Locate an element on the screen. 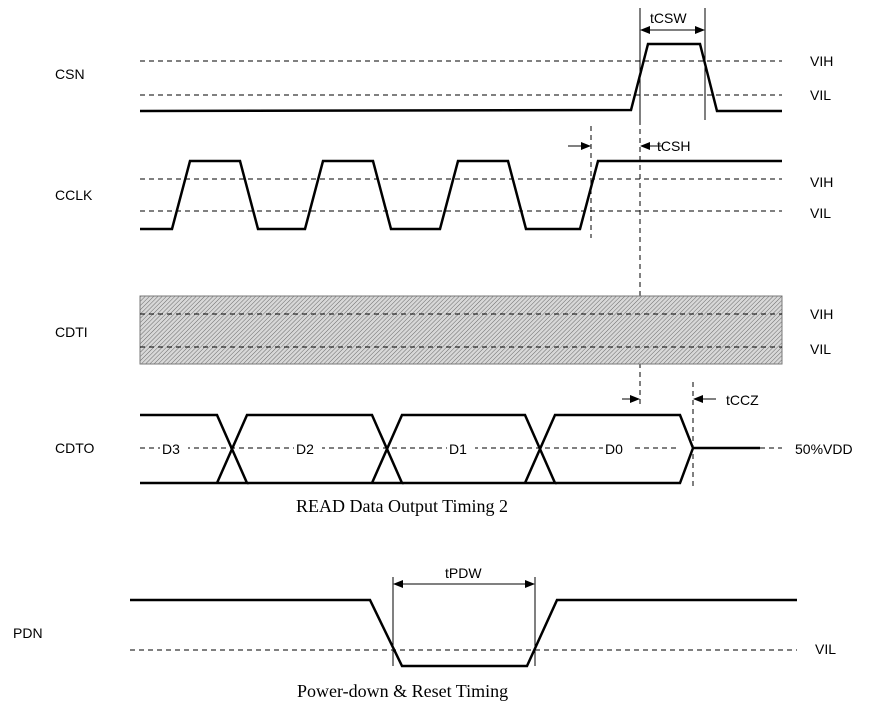 Image resolution: width=877 pixels, height=711 pixels. cdto-bus-d2 is located at coordinates (309, 449).